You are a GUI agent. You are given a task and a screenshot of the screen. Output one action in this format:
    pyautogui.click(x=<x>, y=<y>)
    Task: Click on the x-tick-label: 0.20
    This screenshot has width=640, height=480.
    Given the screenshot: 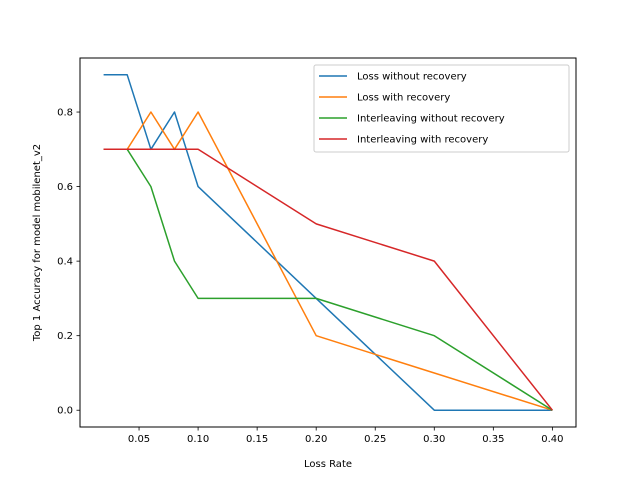 What is the action you would take?
    pyautogui.click(x=316, y=439)
    